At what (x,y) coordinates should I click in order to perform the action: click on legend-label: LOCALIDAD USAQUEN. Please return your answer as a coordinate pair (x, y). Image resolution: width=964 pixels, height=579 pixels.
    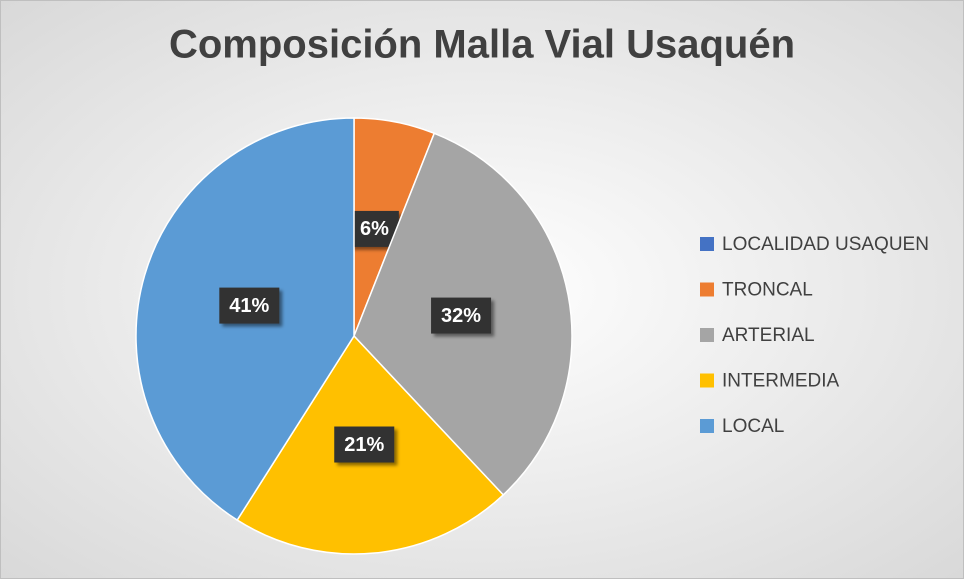
    Looking at the image, I should click on (825, 244).